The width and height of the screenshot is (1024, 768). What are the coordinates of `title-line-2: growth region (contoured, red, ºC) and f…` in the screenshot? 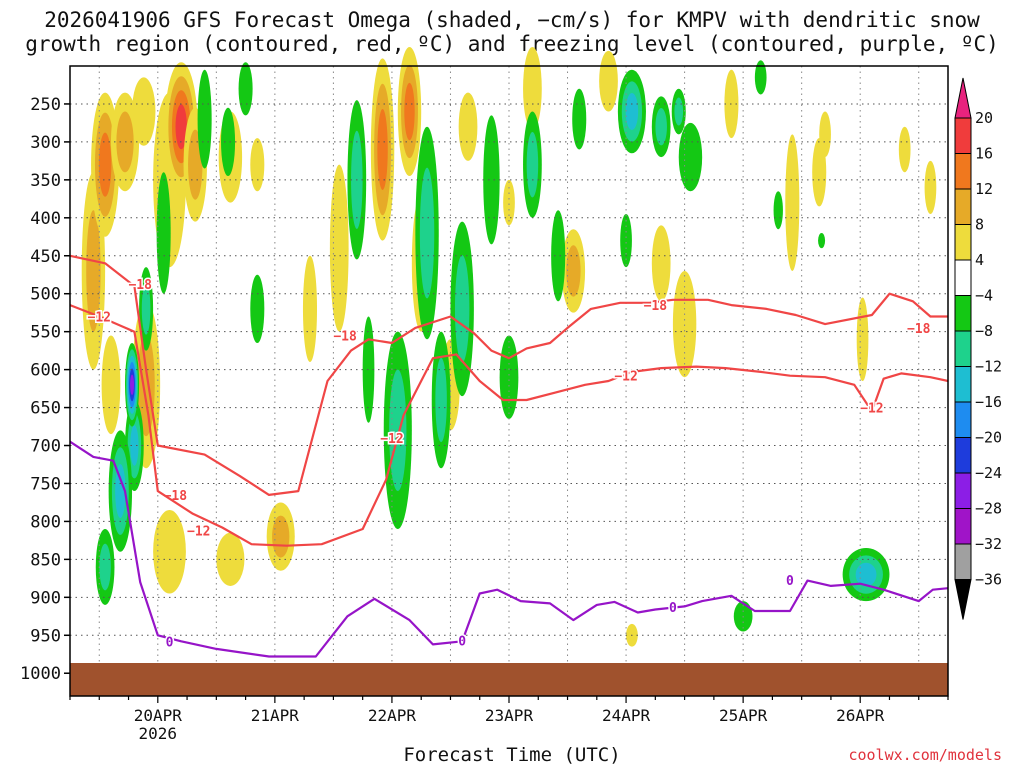 It's located at (512, 44).